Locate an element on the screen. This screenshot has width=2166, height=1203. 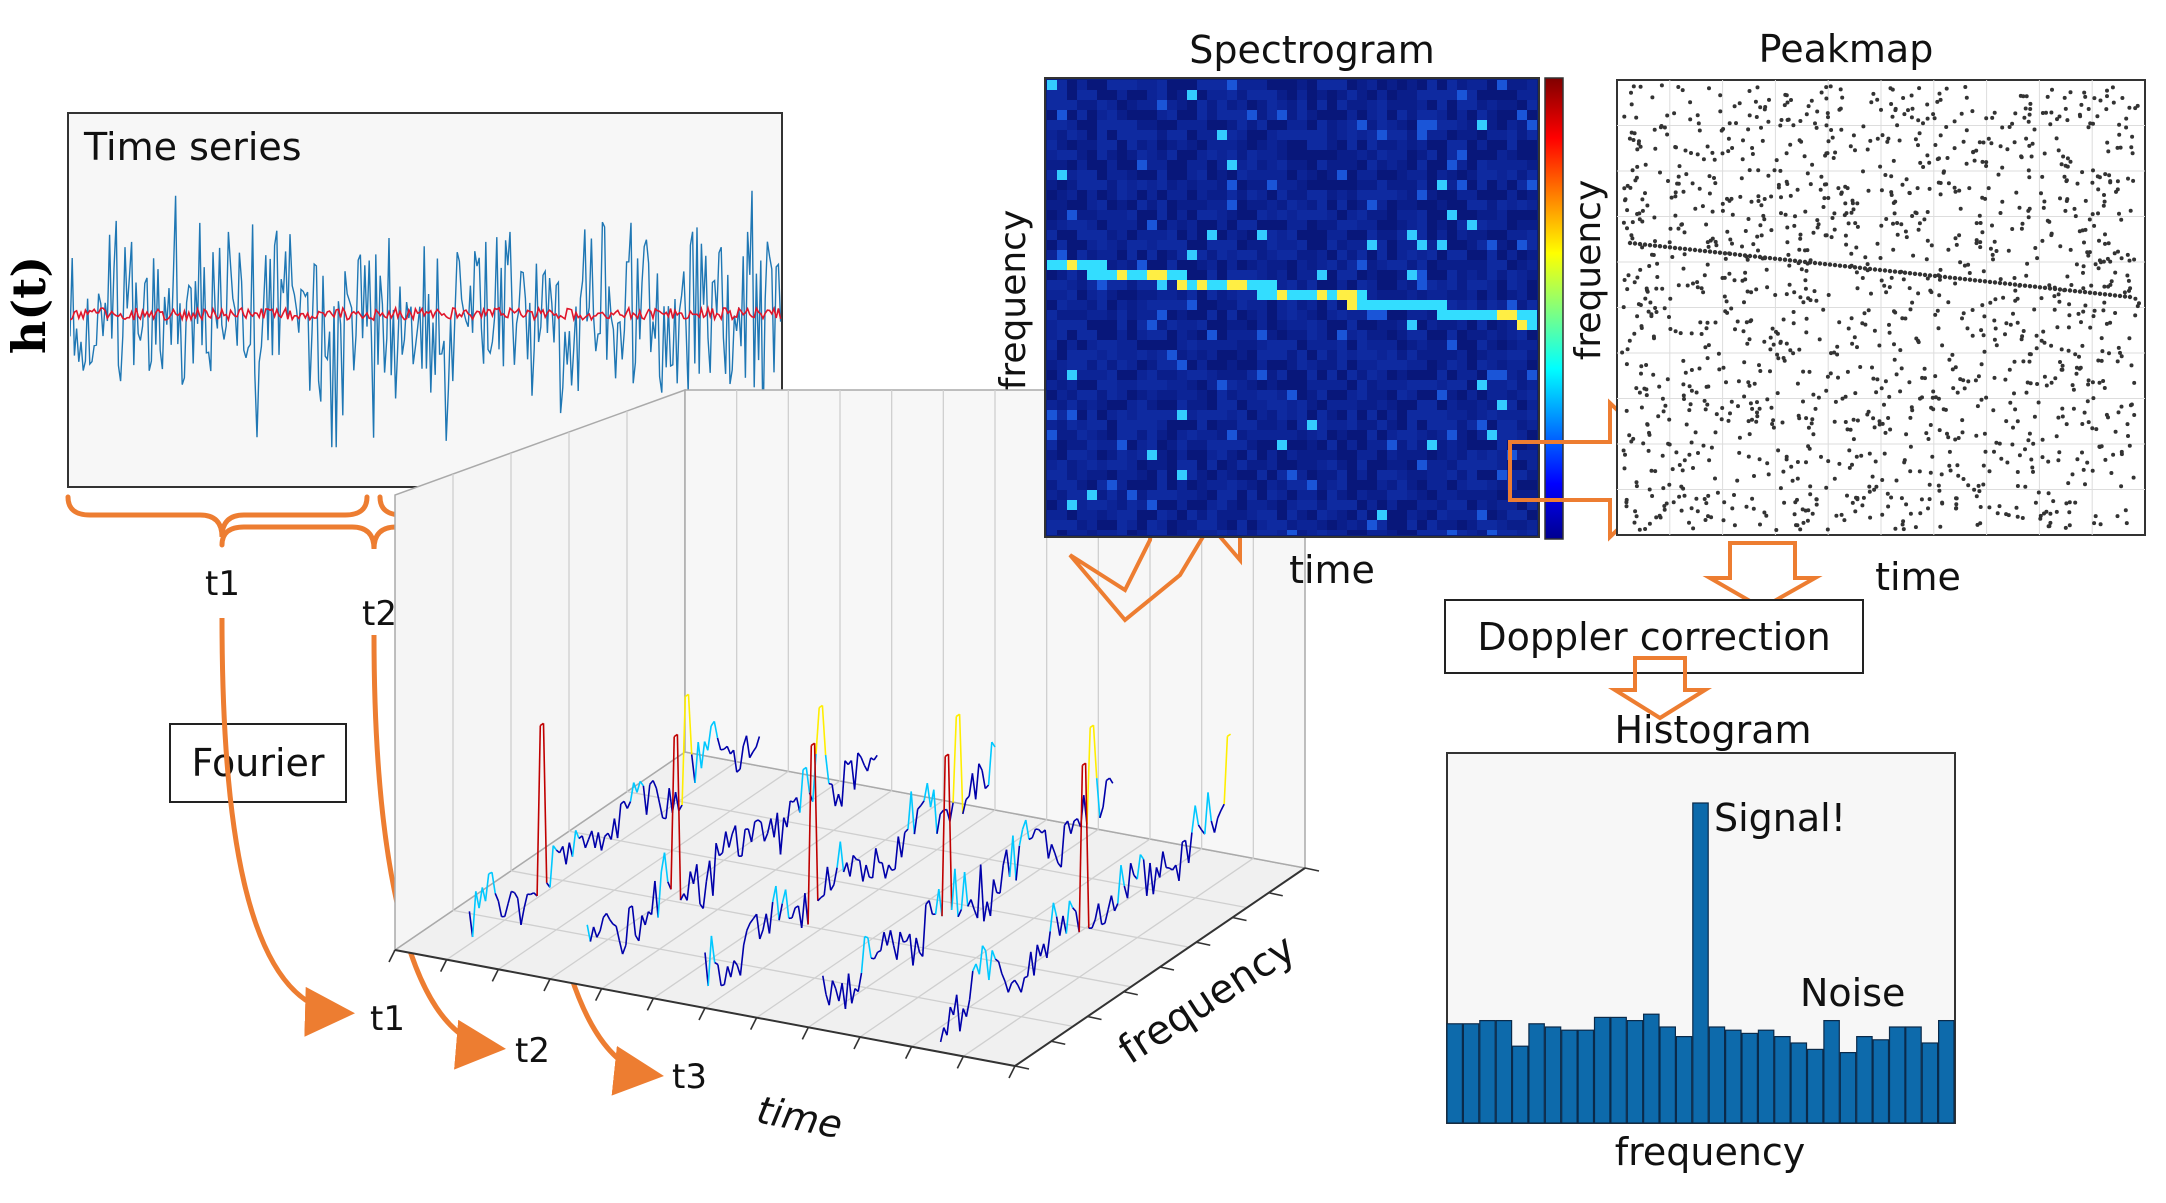
doppler-box-frame is located at coordinates (1654, 636).